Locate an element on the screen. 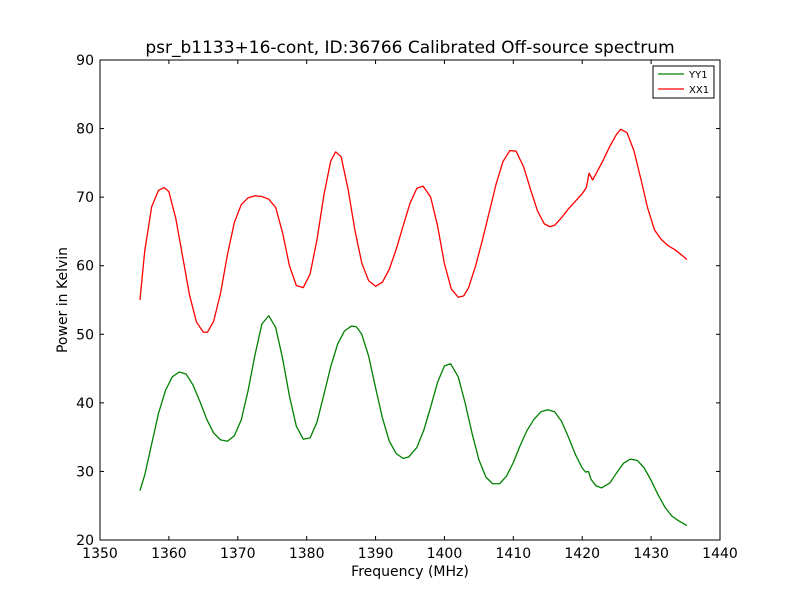  x-tick-label: 1390 is located at coordinates (376, 554).